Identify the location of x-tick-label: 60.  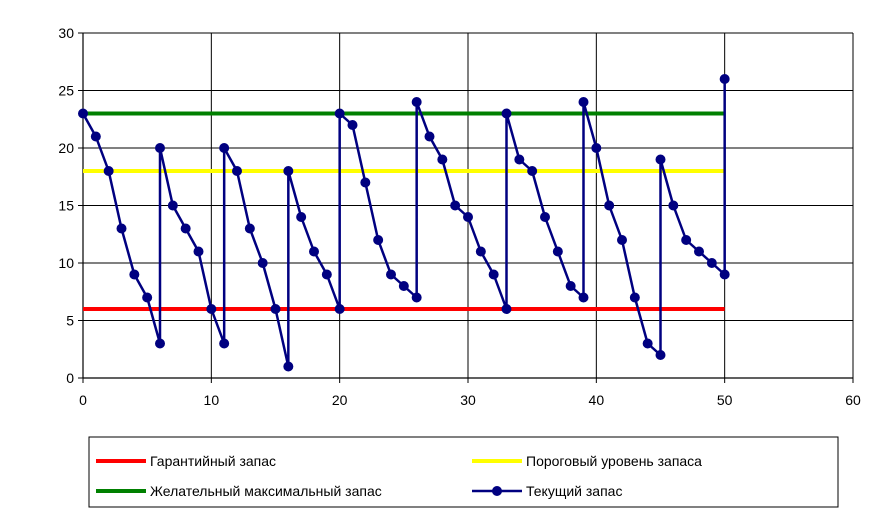
(853, 400).